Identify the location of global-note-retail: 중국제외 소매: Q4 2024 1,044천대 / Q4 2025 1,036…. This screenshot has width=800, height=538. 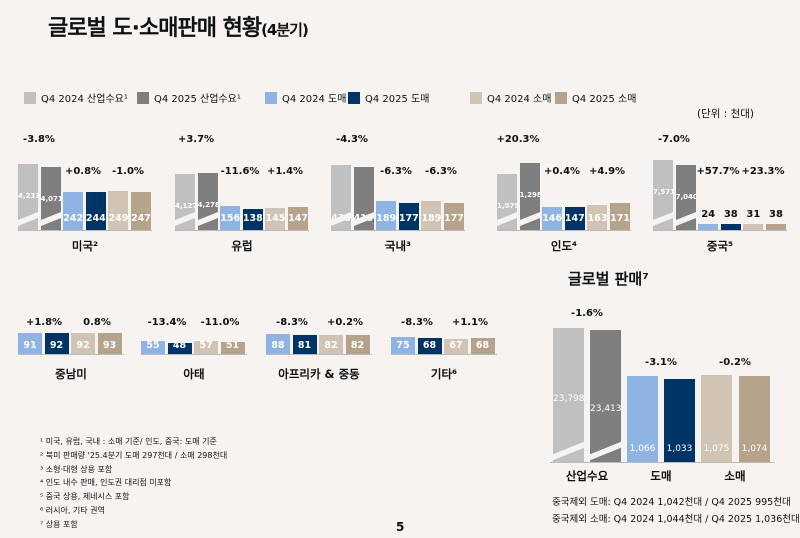
(676, 519).